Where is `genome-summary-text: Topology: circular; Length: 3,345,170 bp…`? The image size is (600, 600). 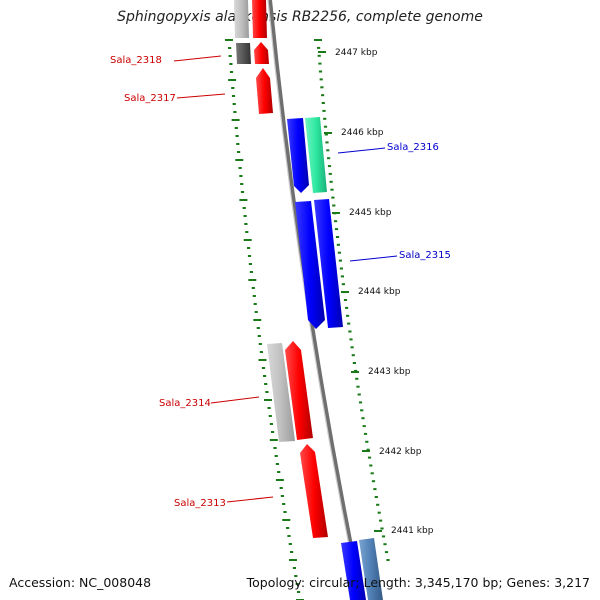
genome-summary-text: Topology: circular; Length: 3,345,170 bp… is located at coordinates (418, 582).